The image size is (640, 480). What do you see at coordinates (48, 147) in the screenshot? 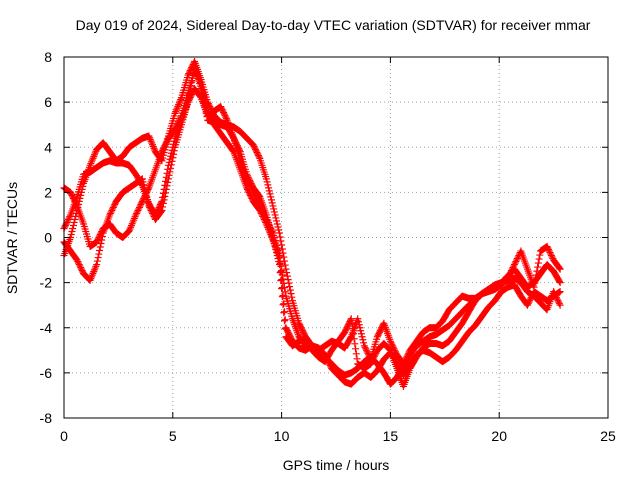
I see `y-tick-label: 4` at bounding box center [48, 147].